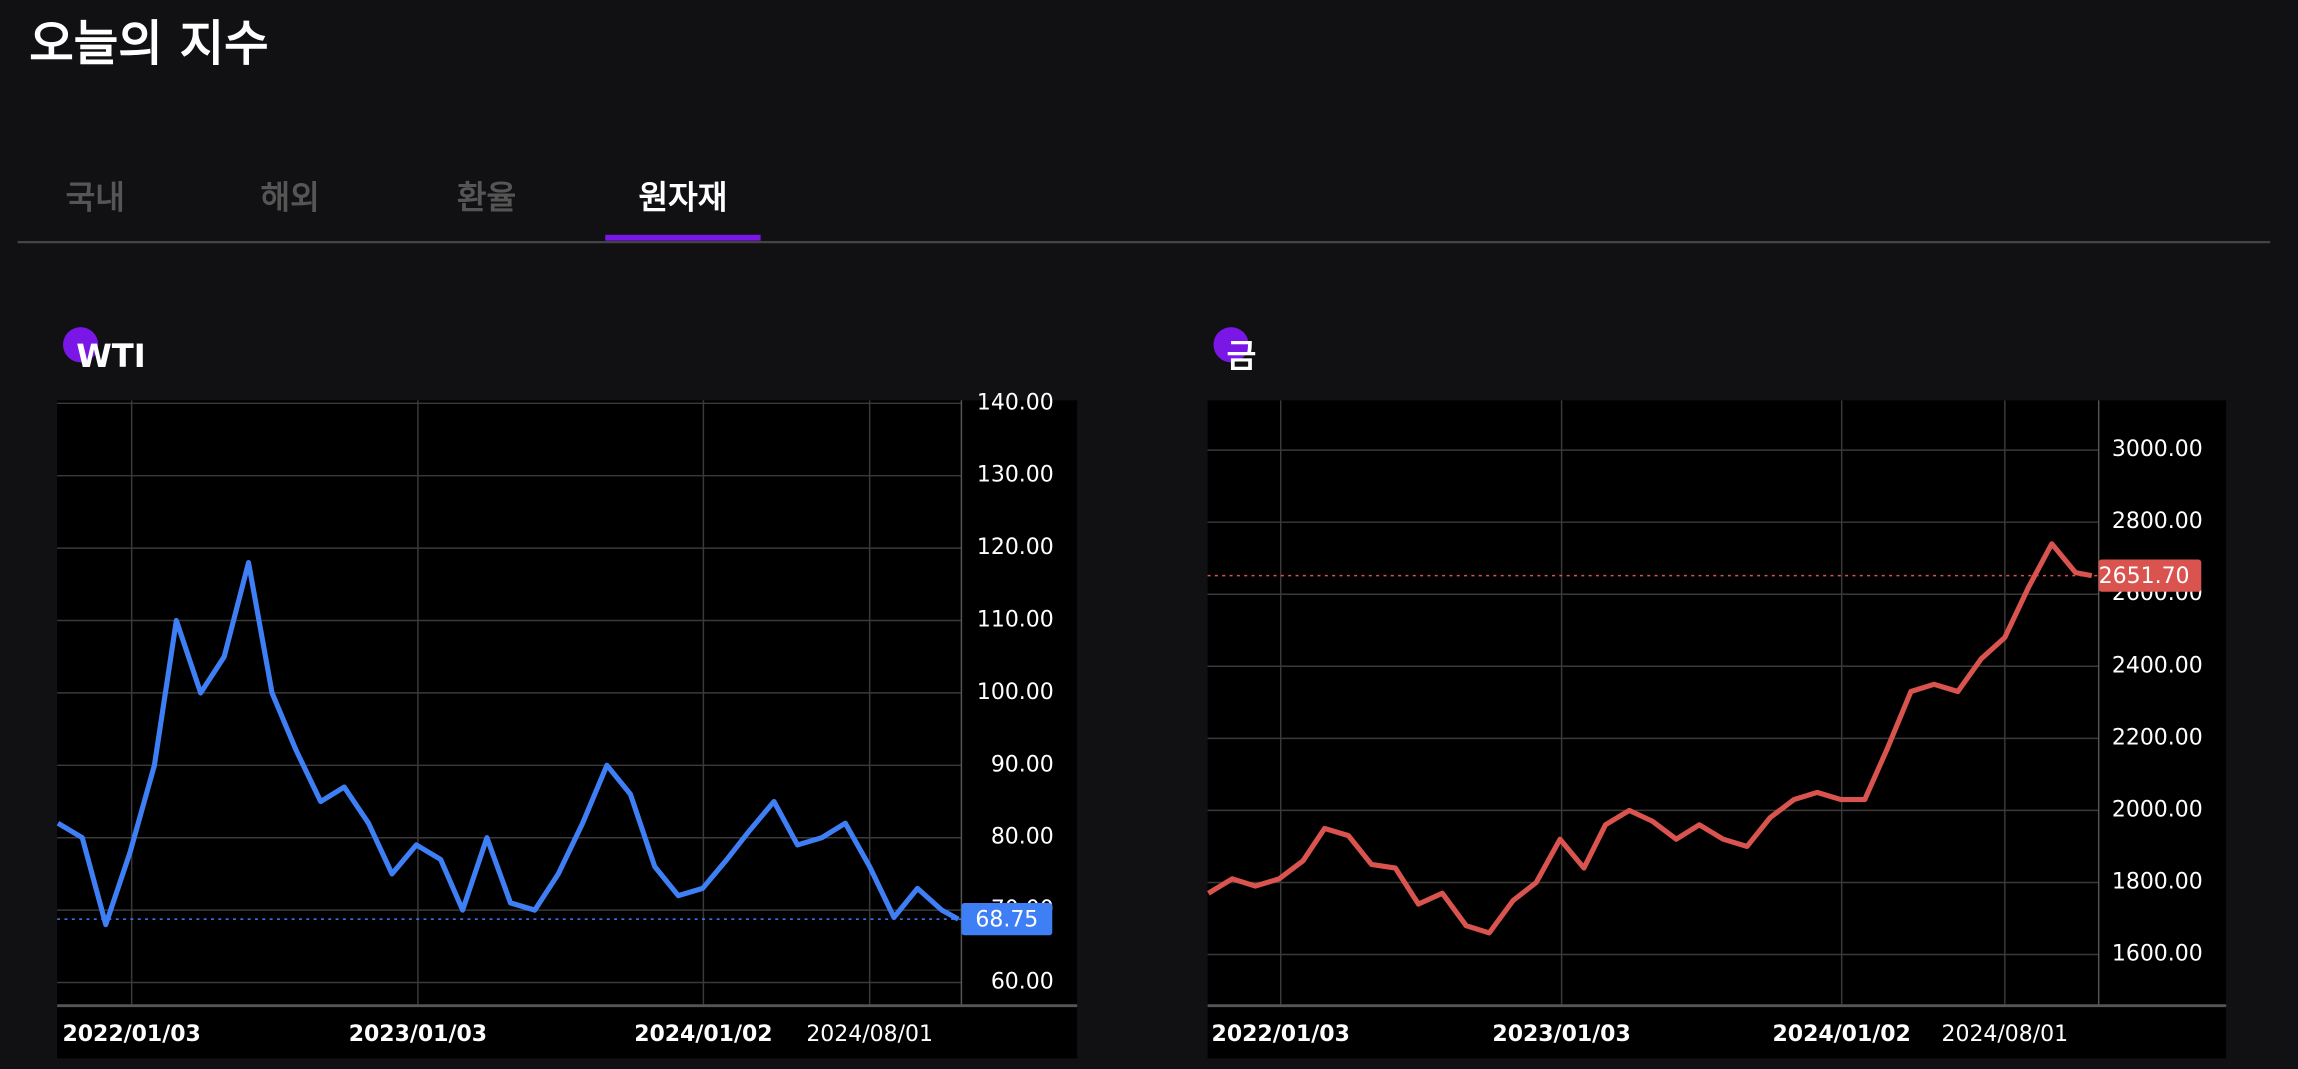  I want to click on current-label: 68.75, so click(1006, 920).